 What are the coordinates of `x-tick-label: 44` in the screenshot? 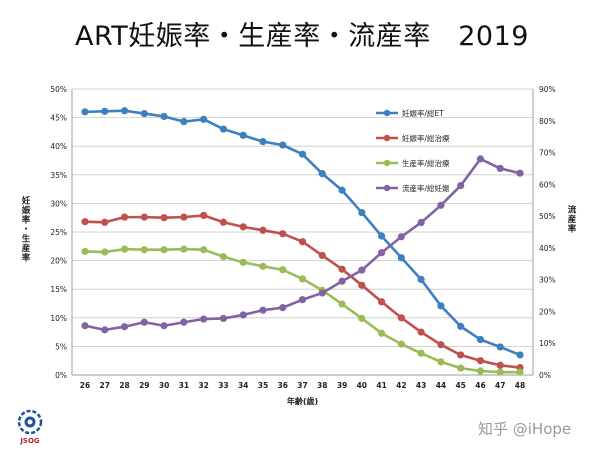 It's located at (441, 385).